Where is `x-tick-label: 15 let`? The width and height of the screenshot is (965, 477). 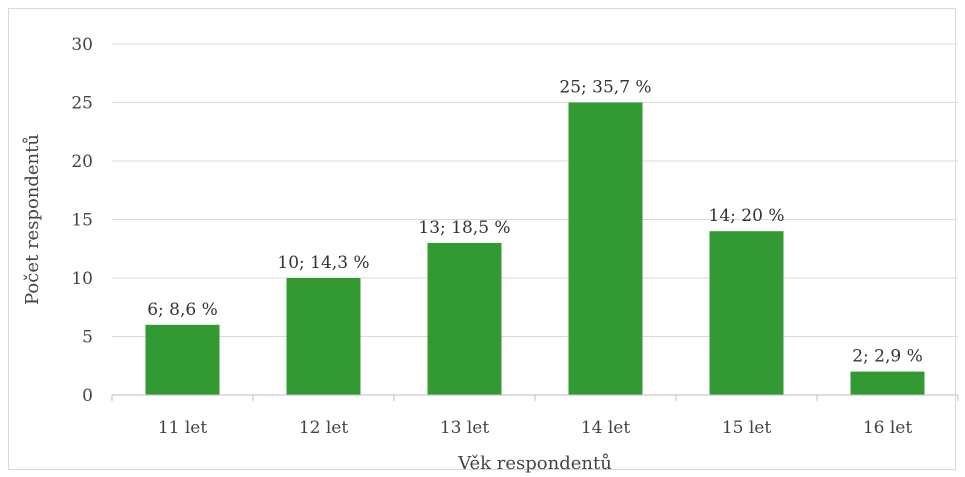 x-tick-label: 15 let is located at coordinates (747, 428).